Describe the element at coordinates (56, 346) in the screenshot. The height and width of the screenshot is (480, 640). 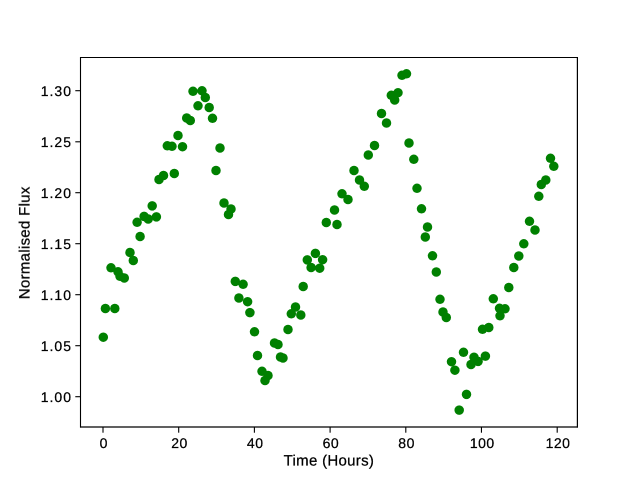
I see `svg-text: 1.05` at that location.